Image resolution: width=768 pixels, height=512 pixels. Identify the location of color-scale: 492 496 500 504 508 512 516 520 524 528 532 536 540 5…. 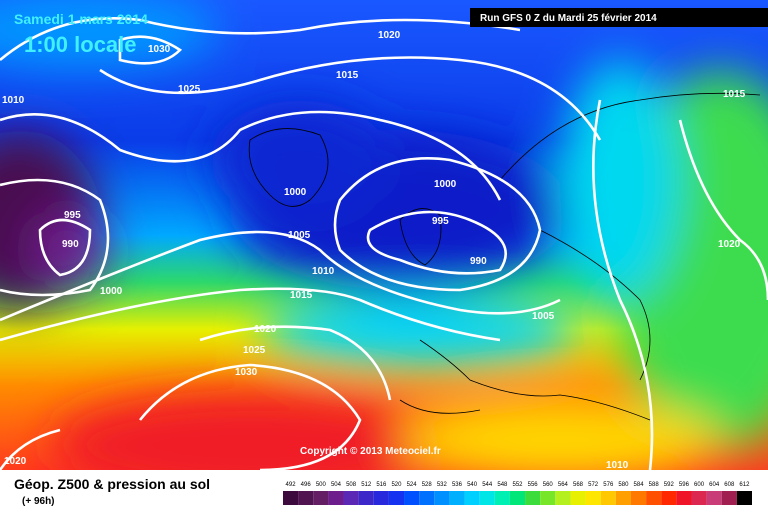
(517, 493).